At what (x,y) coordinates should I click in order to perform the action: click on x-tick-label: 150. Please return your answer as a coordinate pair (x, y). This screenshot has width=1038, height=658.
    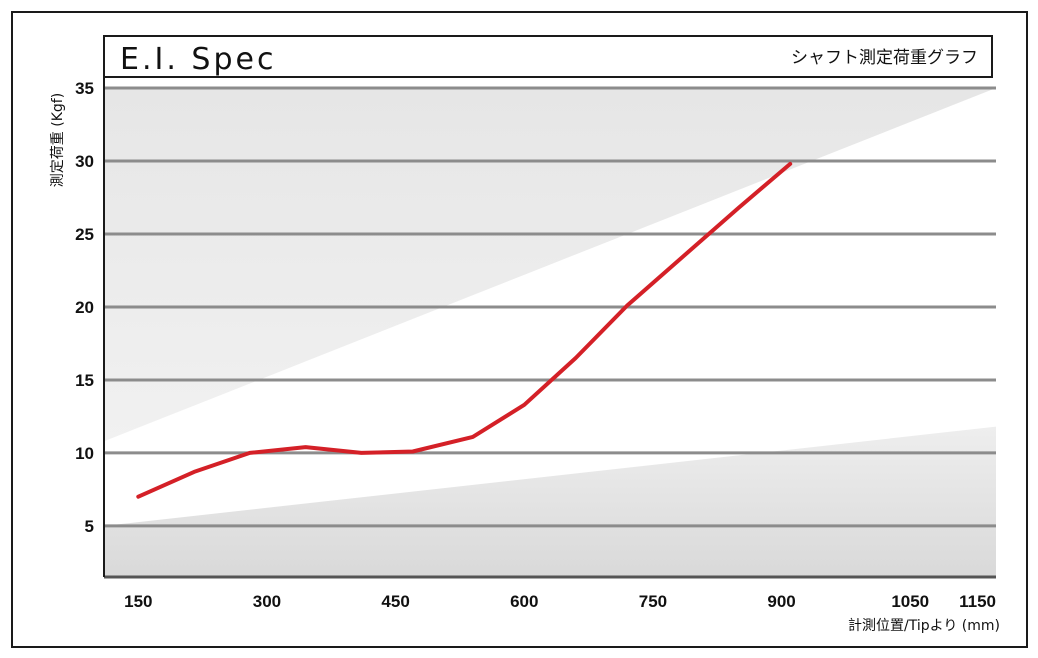
    Looking at the image, I should click on (138, 601).